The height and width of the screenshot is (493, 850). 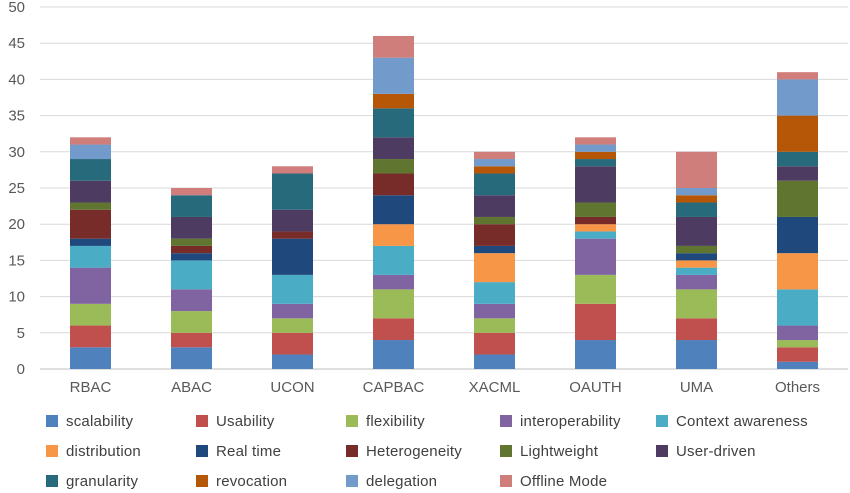 I want to click on legend-label: Lightweight, so click(x=559, y=451).